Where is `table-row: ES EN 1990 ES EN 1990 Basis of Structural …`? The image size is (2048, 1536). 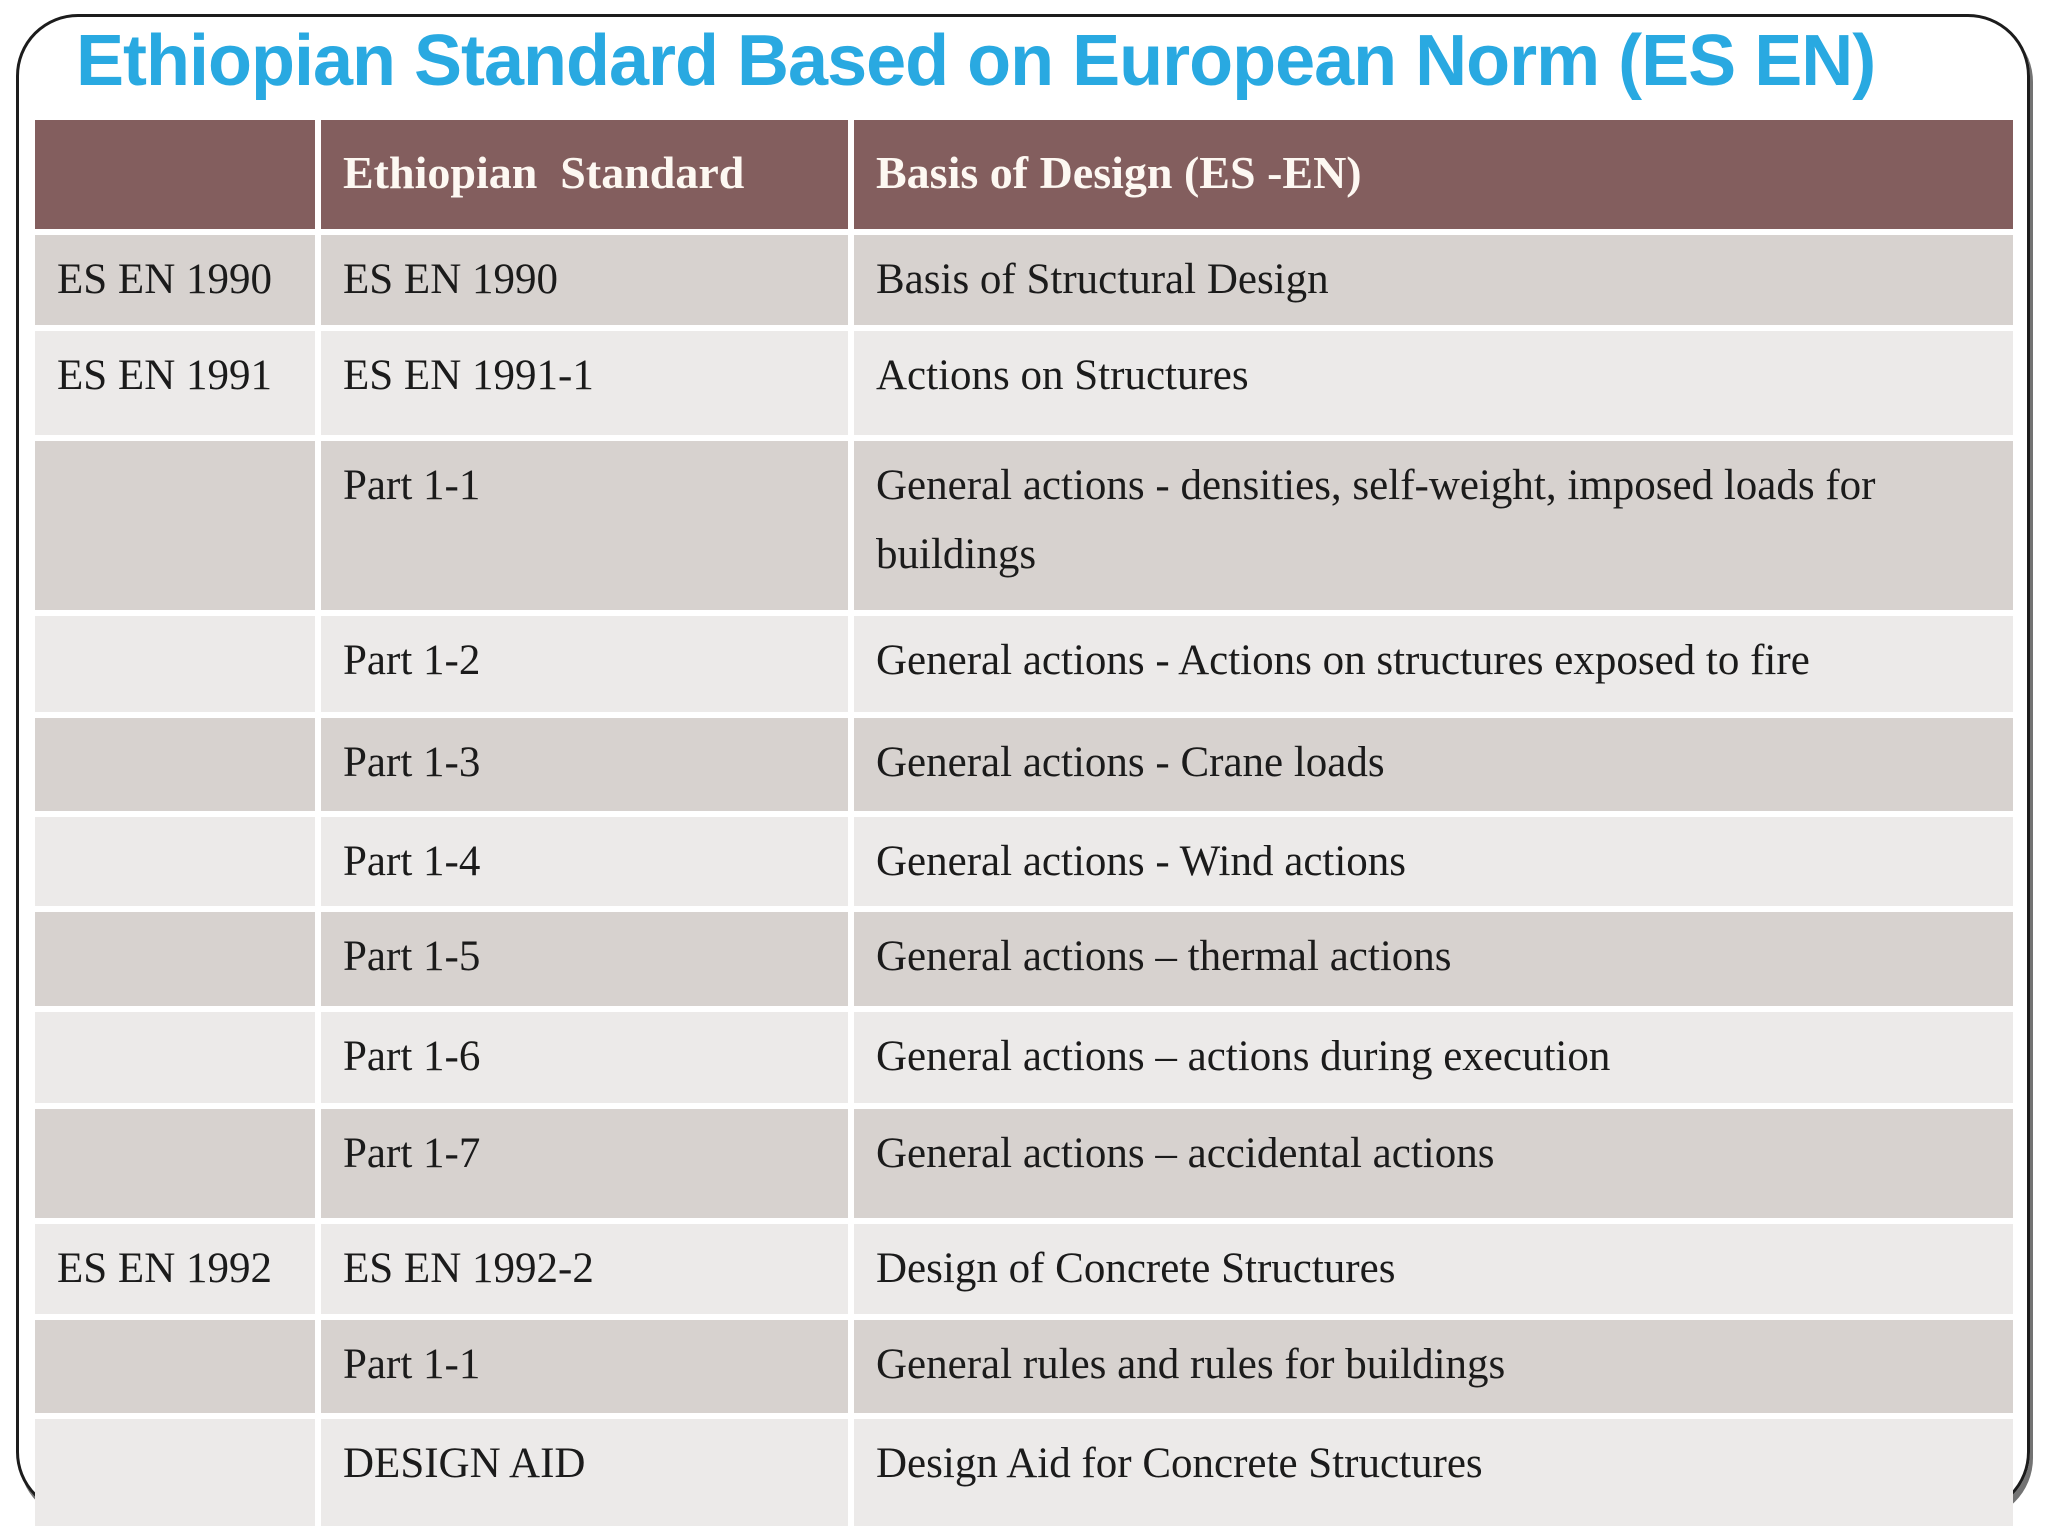
table-row: ES EN 1990 ES EN 1990 Basis of Structural … is located at coordinates (1024, 280).